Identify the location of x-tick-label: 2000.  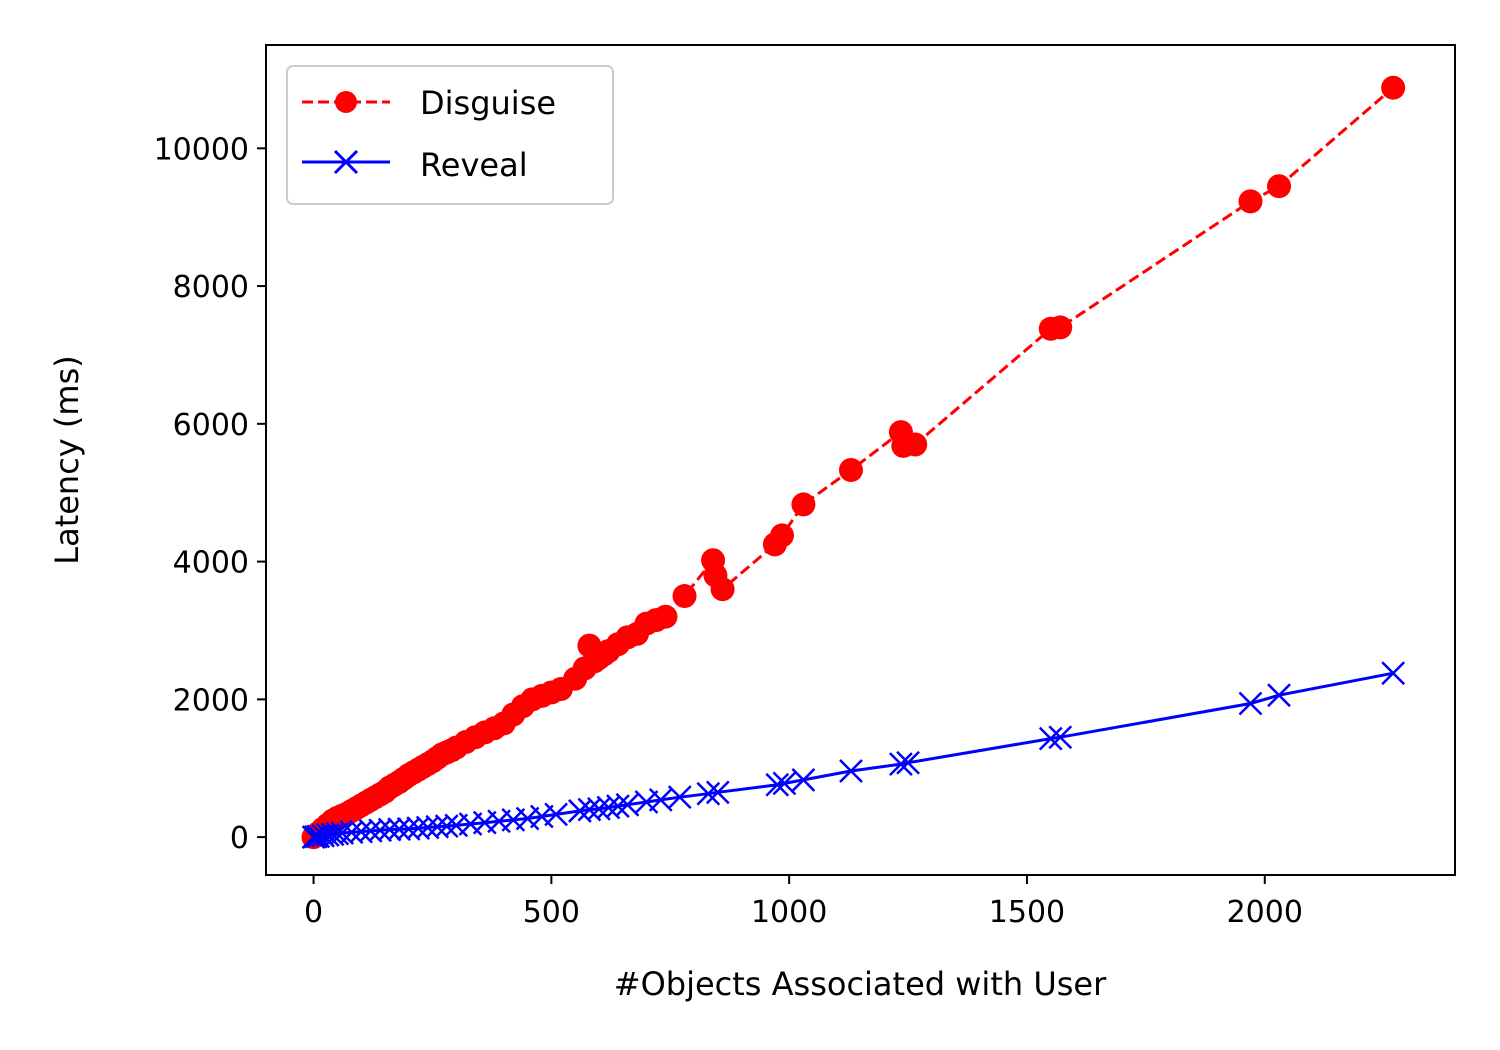
(1265, 912).